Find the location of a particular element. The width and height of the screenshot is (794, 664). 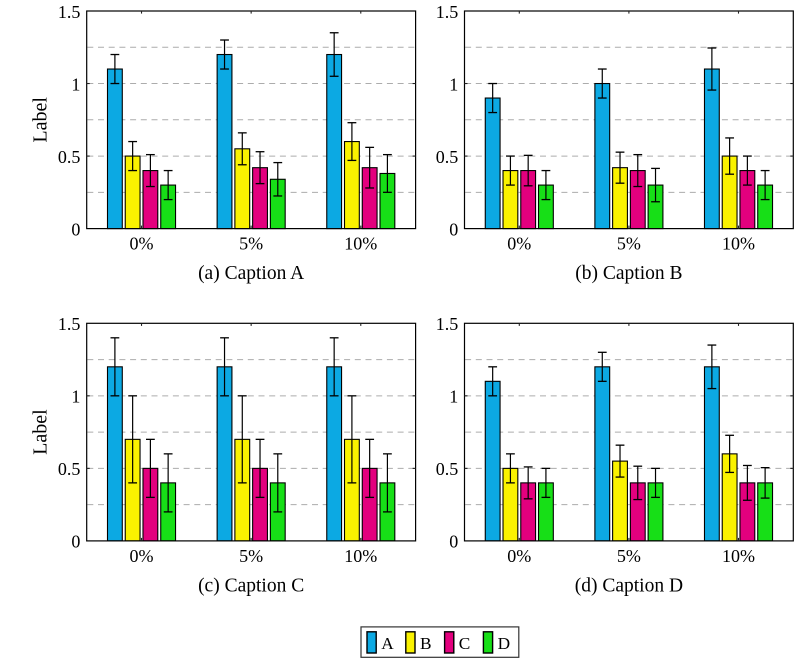

svg-text: (b) Caption B is located at coordinates (628, 273).